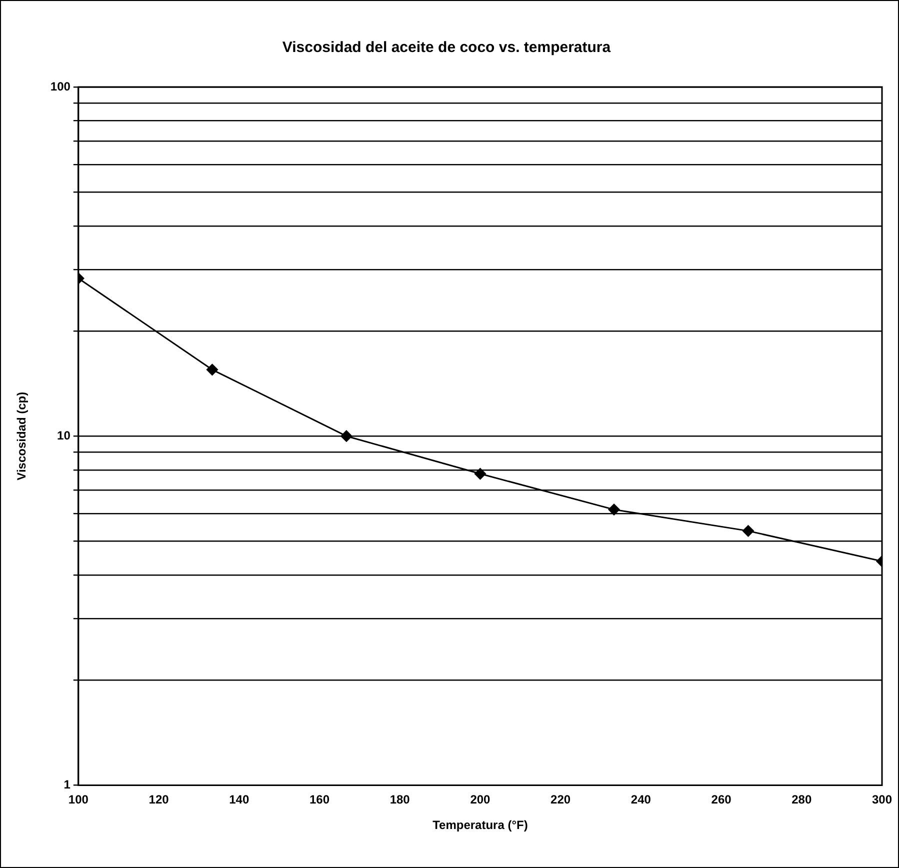  Describe the element at coordinates (400, 799) in the screenshot. I see `x-tick-label: 180` at that location.